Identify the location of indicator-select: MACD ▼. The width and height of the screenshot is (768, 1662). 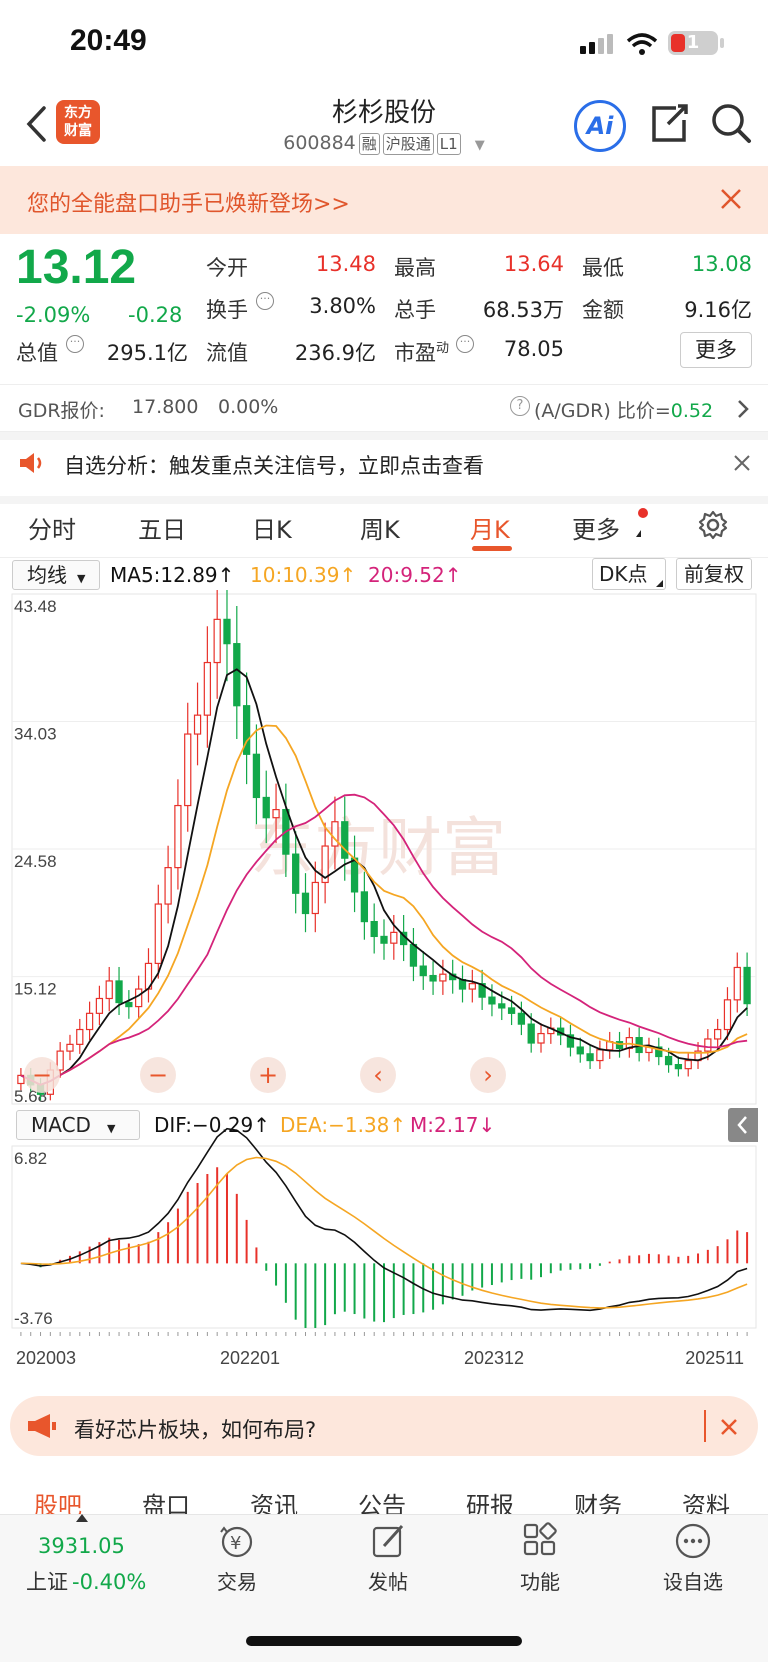
(78, 1125).